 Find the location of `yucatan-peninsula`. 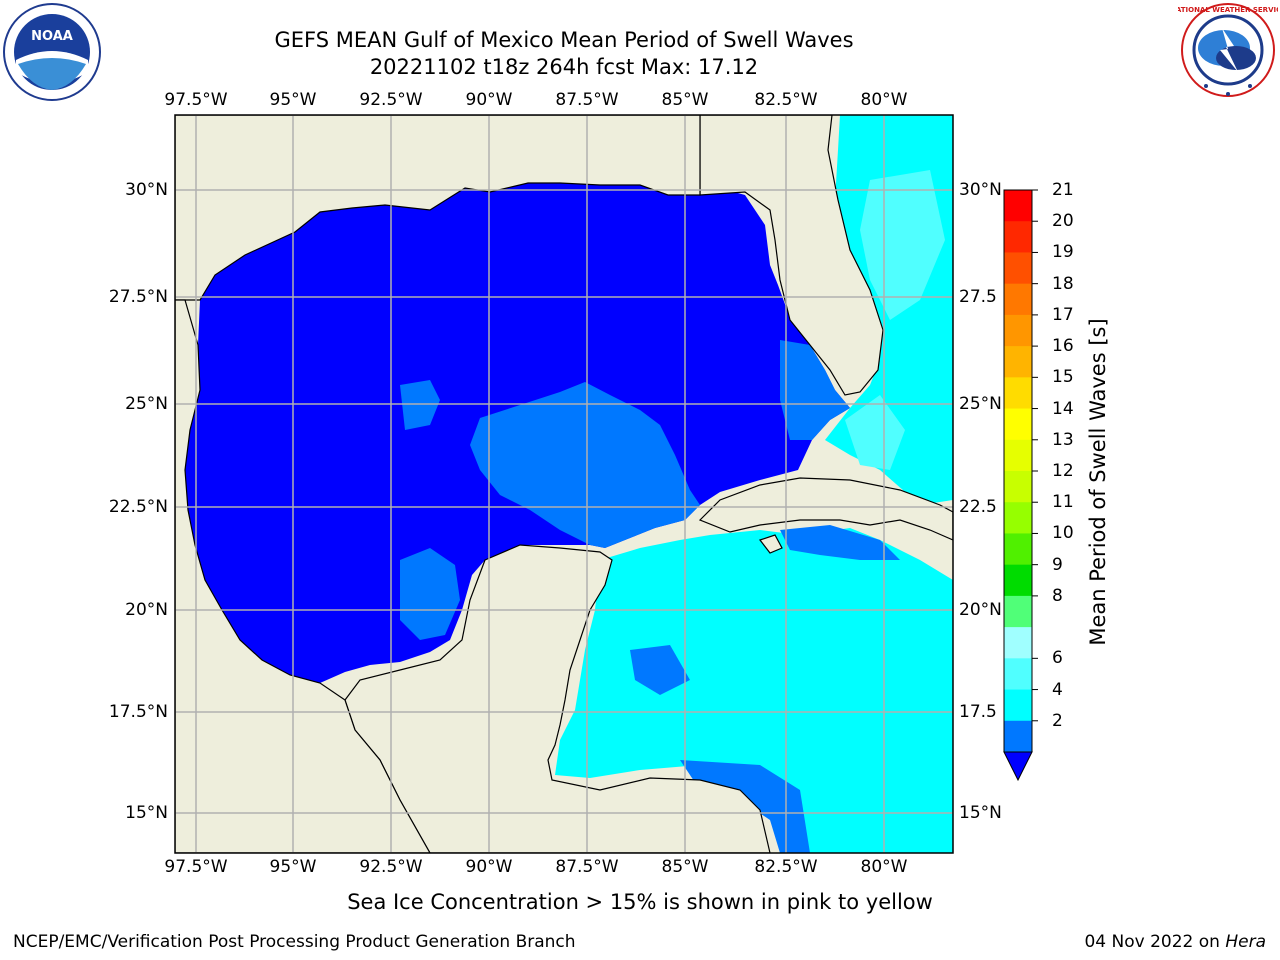

yucatan-peninsula is located at coordinates (557, 698).